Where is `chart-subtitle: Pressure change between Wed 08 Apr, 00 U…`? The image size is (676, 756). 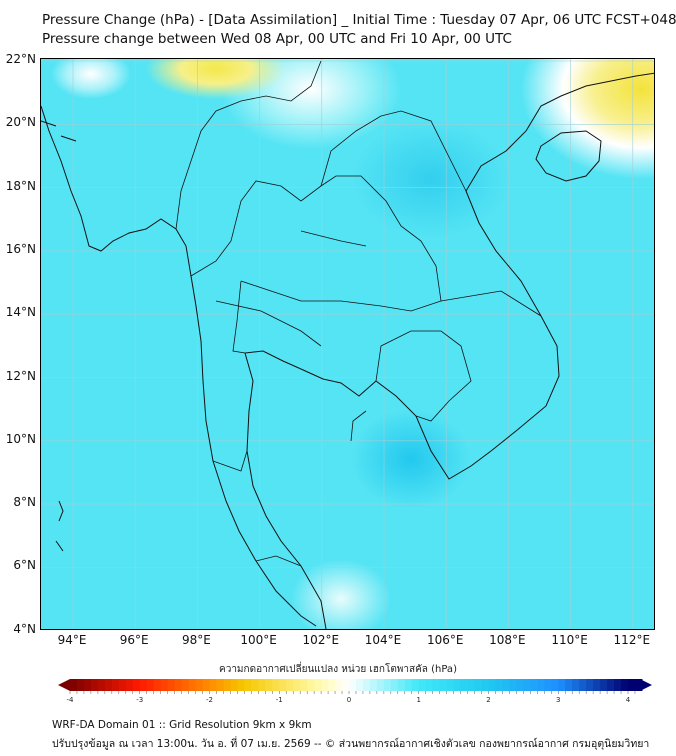
chart-subtitle: Pressure change between Wed 08 Apr, 00 U… is located at coordinates (277, 39).